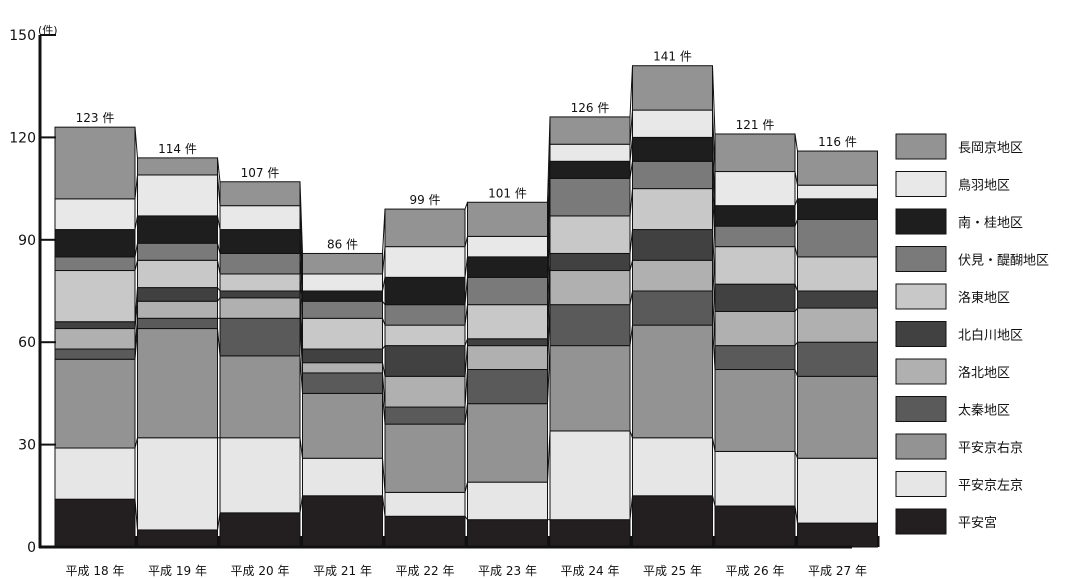  Describe the element at coordinates (27, 446) in the screenshot. I see `y-tick-label: 30` at that location.